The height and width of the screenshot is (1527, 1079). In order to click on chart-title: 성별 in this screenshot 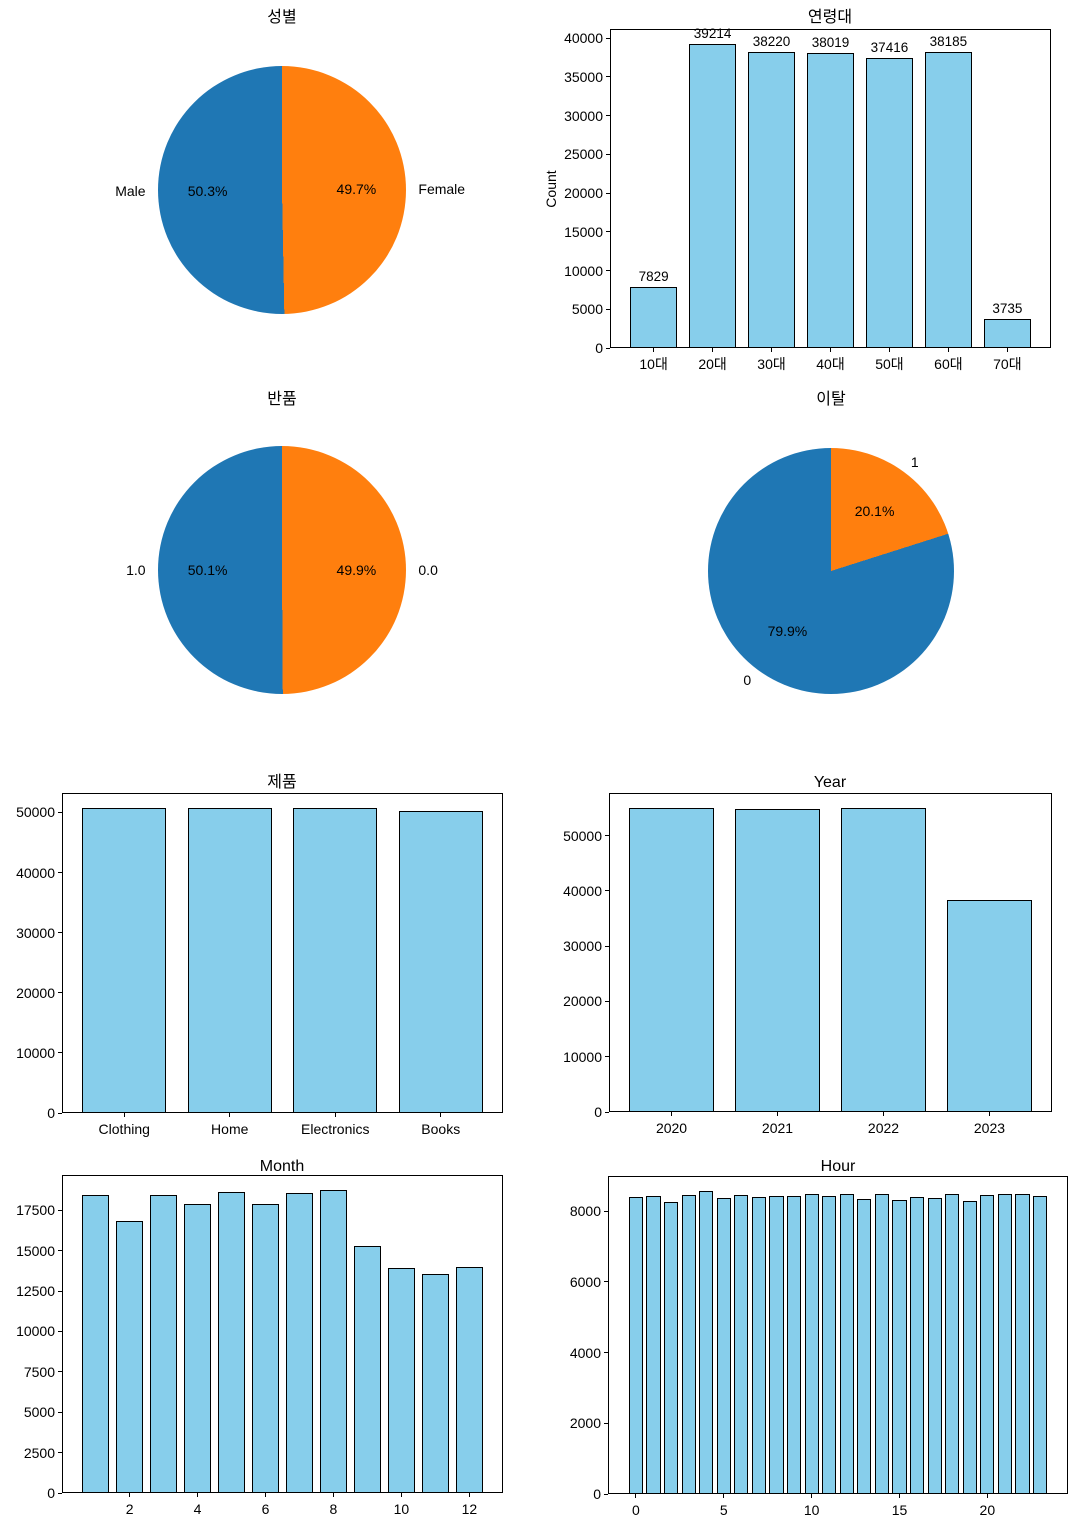, I will do `click(282, 17)`.